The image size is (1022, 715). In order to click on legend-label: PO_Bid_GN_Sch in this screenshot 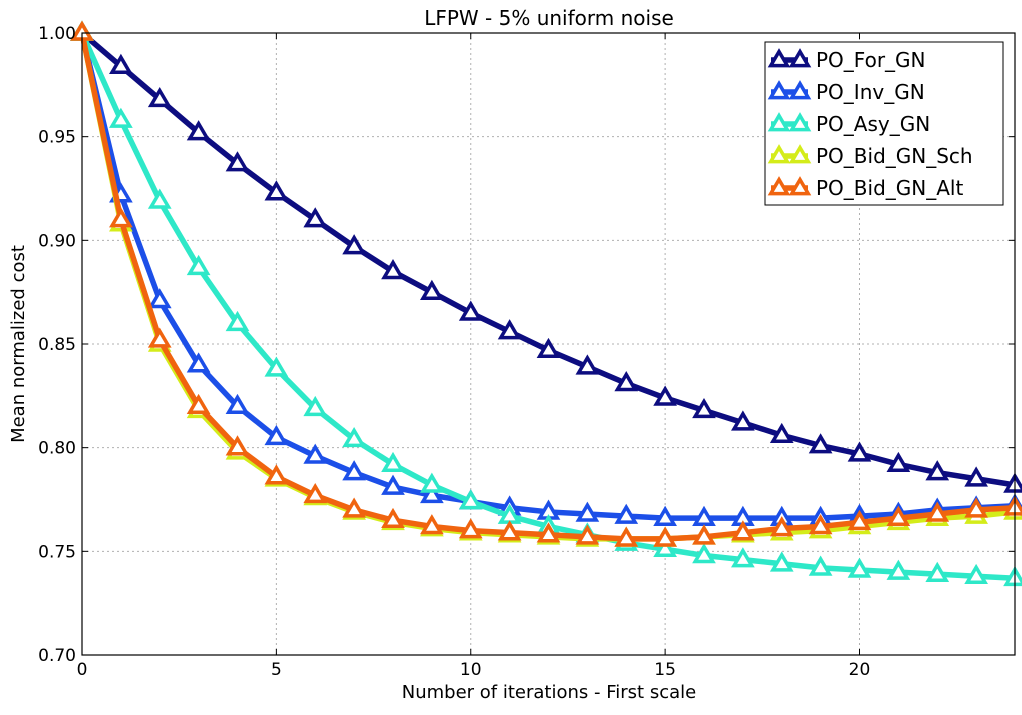, I will do `click(894, 156)`.